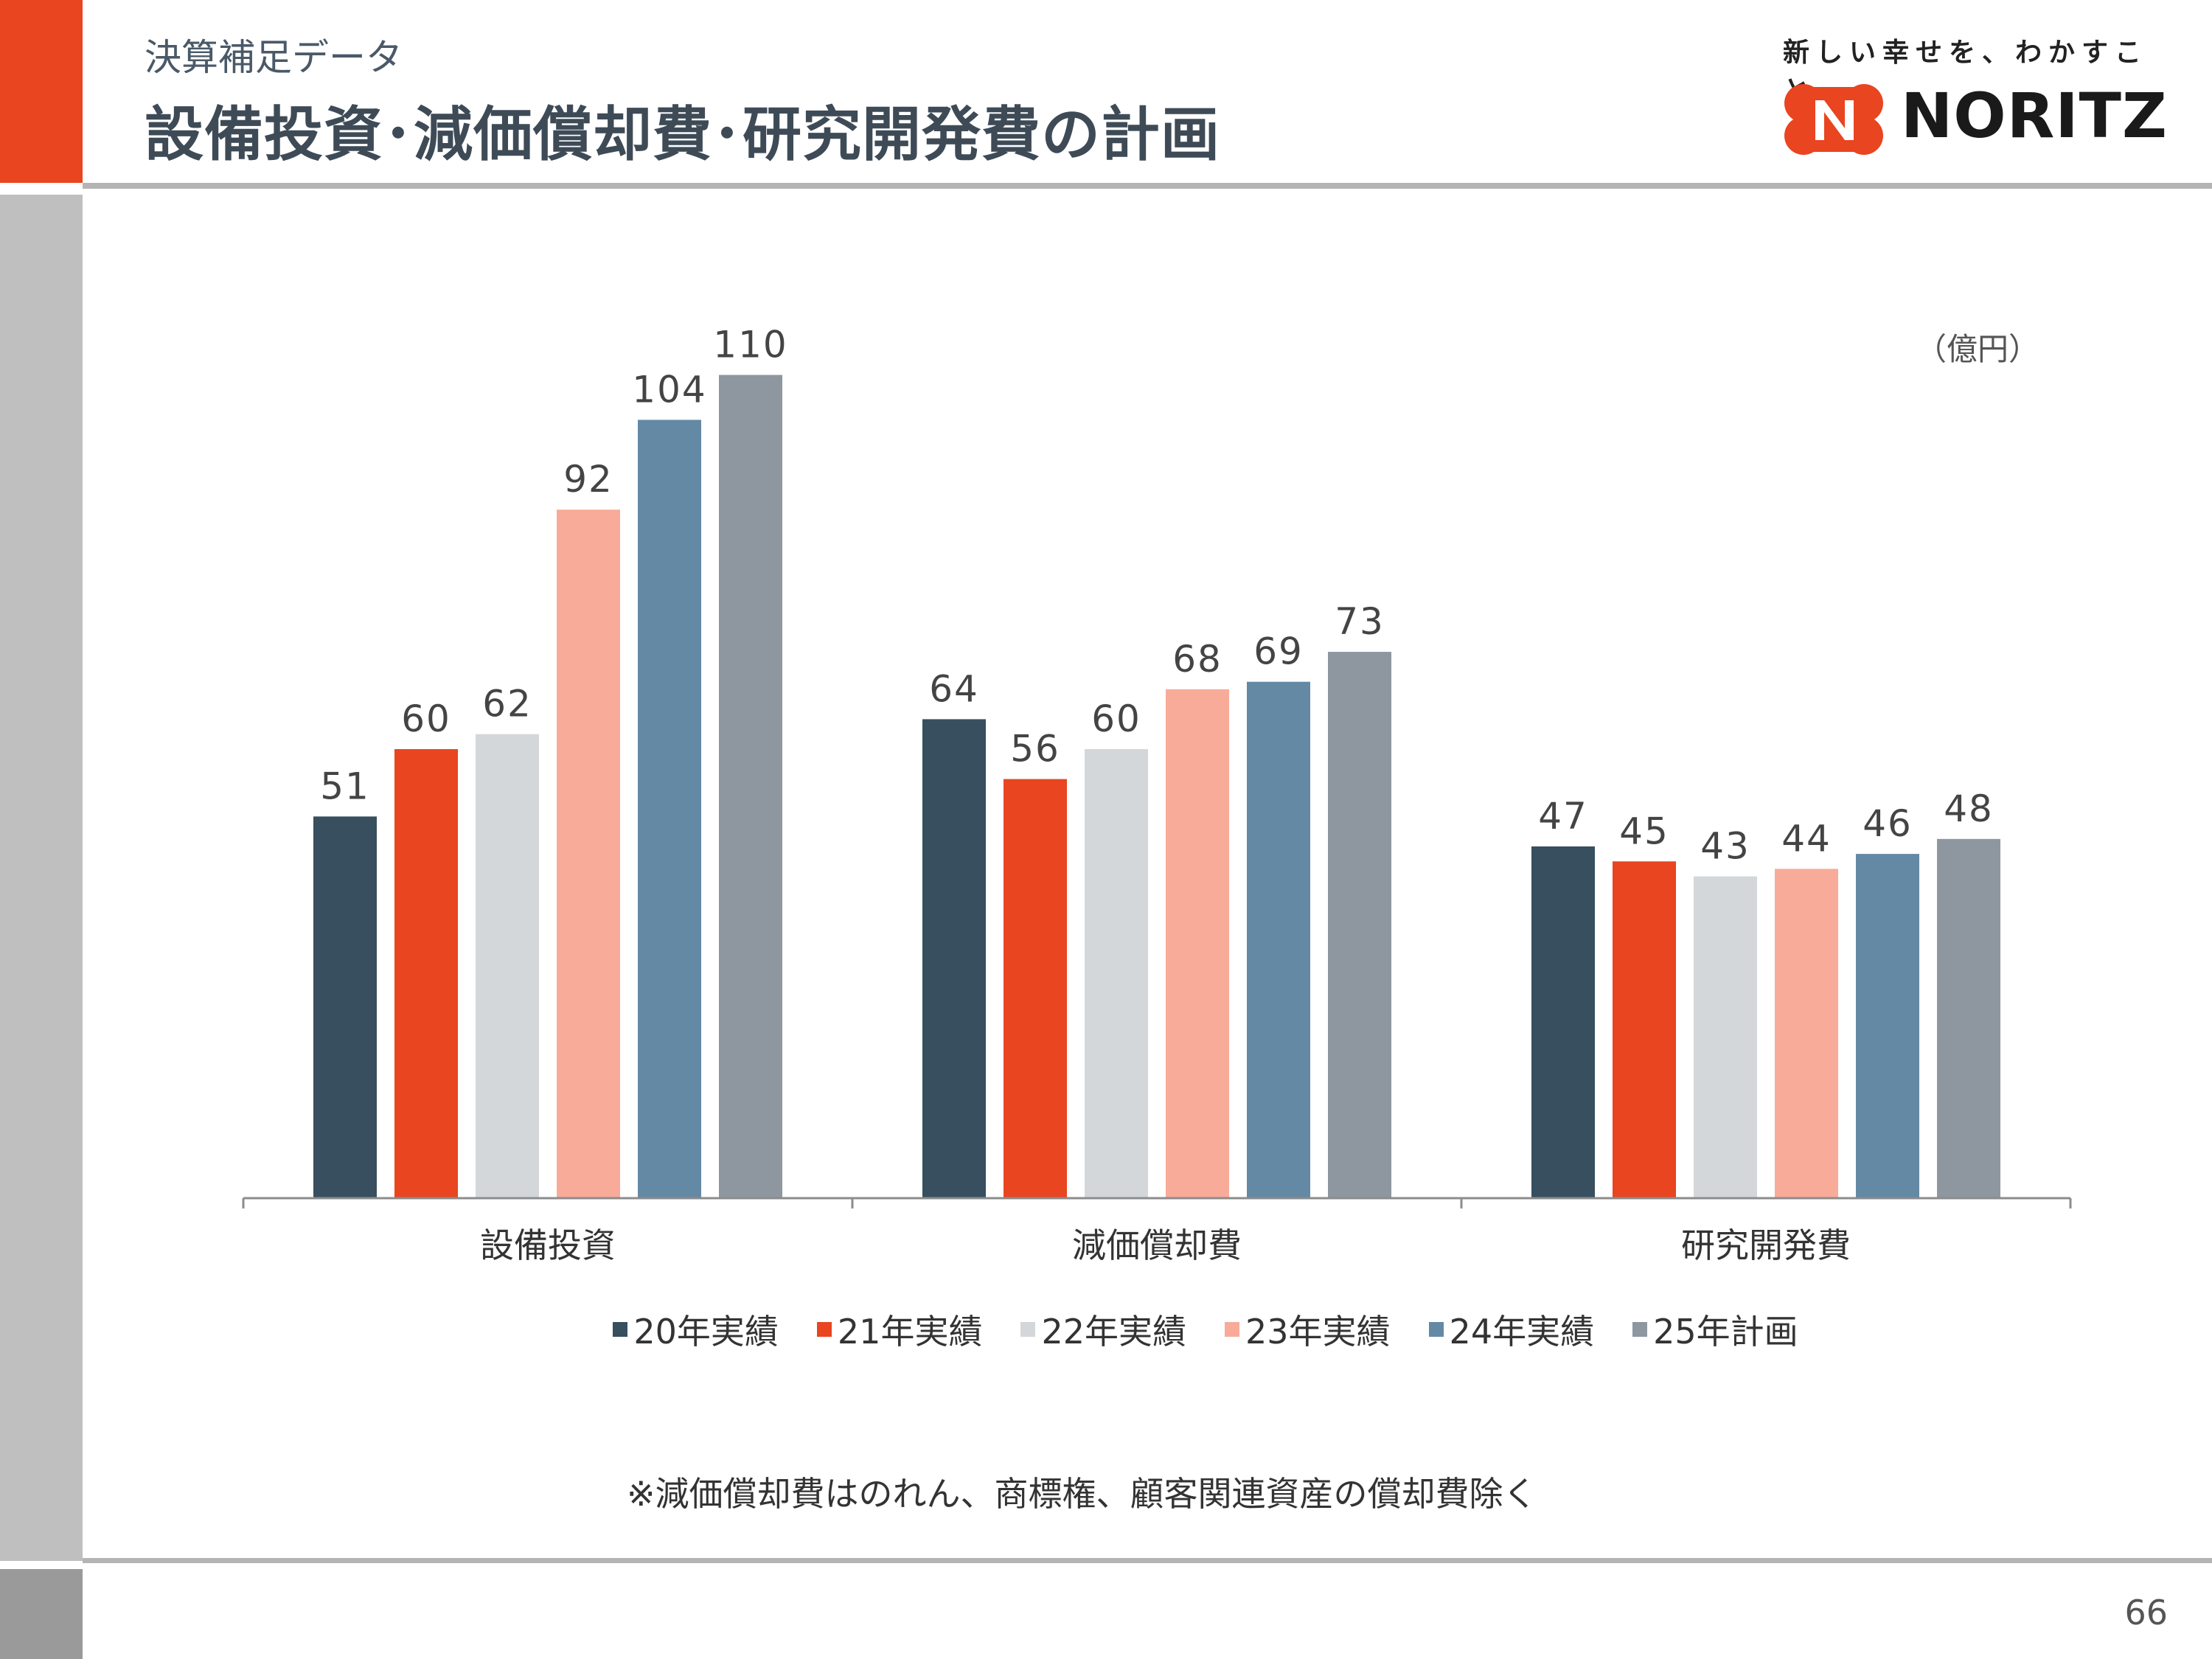  What do you see at coordinates (426, 719) in the screenshot?
I see `value-label-0-1: 60` at bounding box center [426, 719].